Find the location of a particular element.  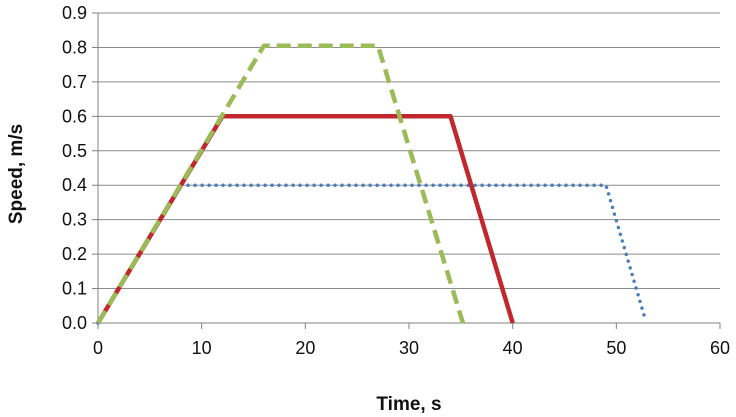

x-axis-title: Time, s is located at coordinates (408, 404).